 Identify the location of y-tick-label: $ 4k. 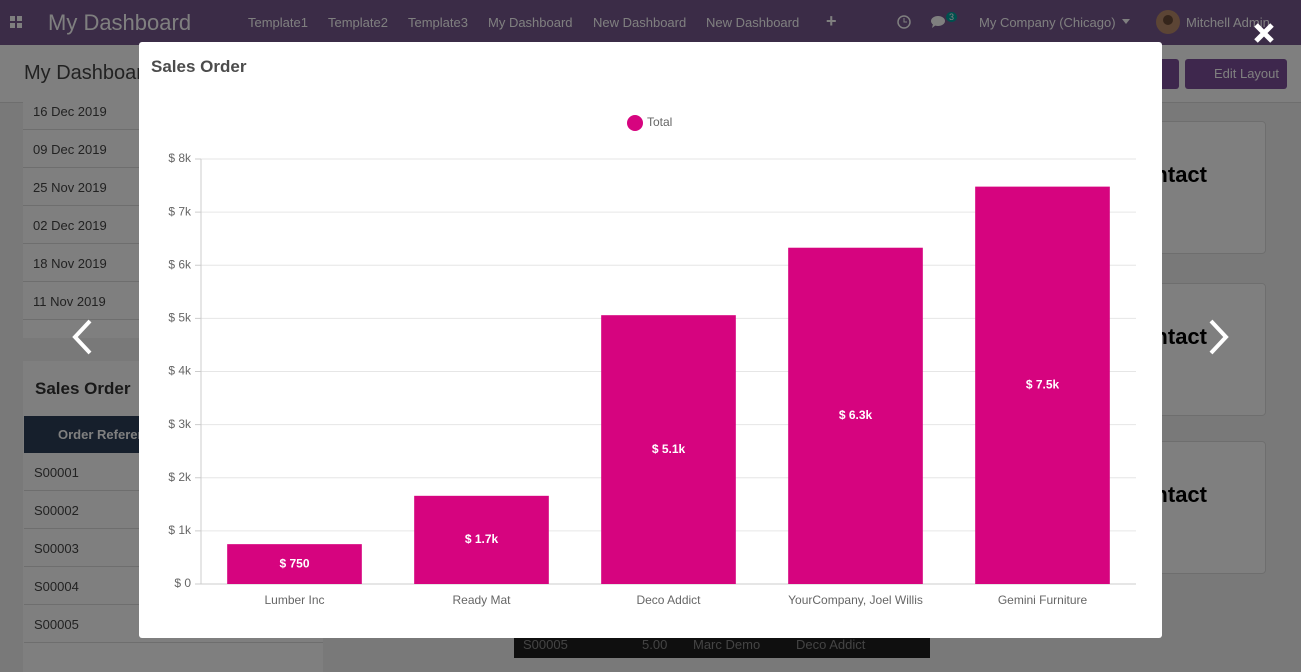
(180, 371).